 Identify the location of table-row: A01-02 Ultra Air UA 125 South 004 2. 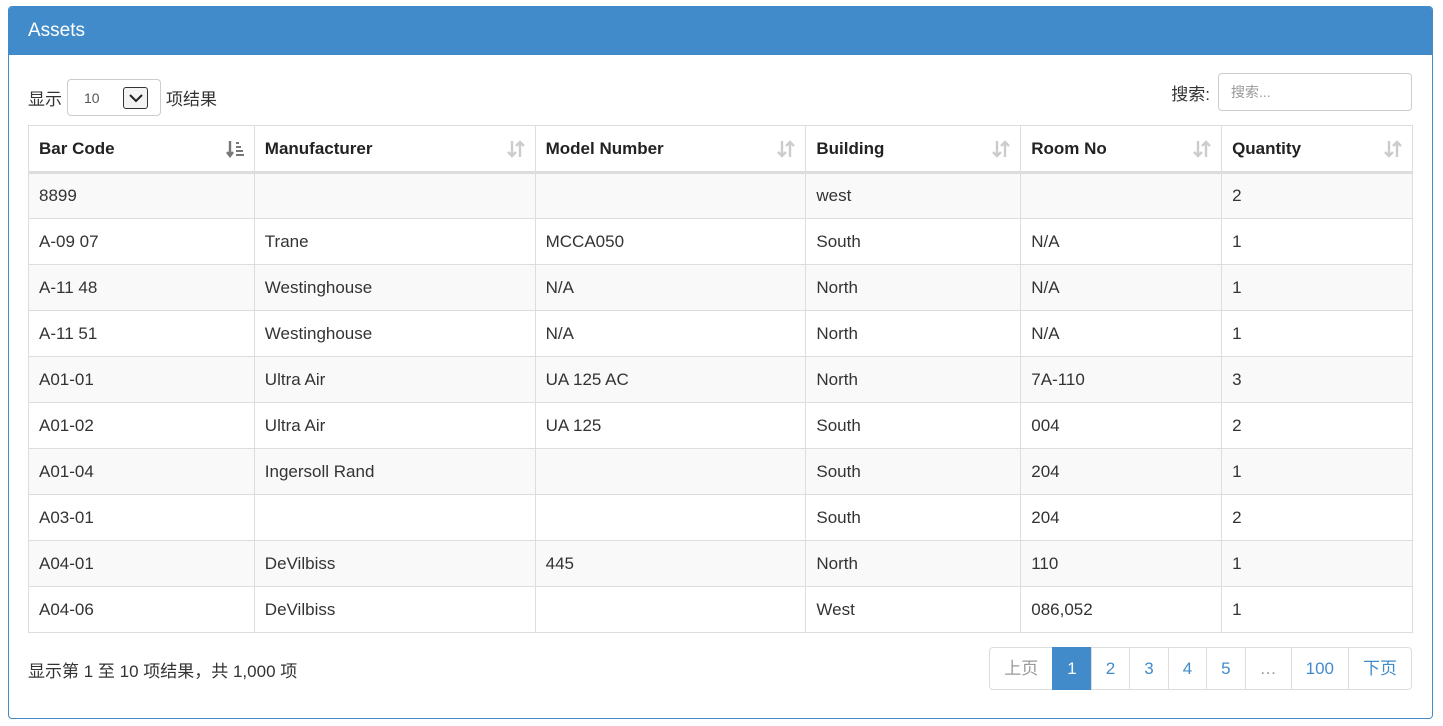
(720, 425).